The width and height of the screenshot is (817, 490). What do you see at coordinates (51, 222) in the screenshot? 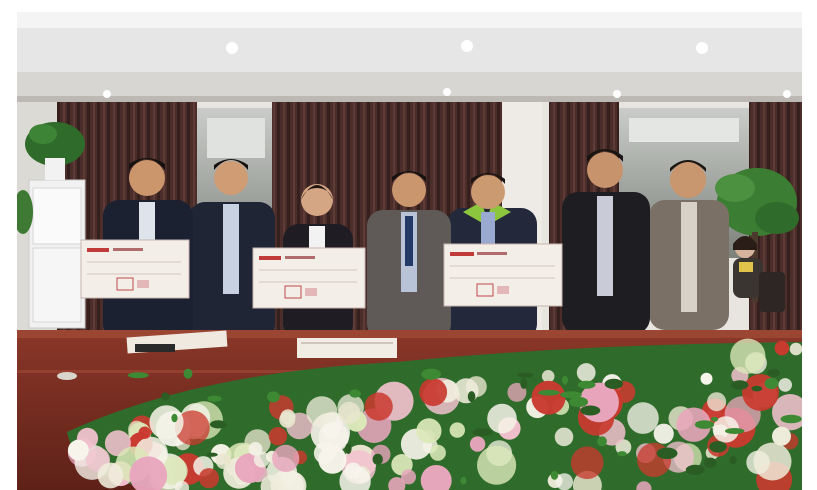
I see `side-furniture` at bounding box center [51, 222].